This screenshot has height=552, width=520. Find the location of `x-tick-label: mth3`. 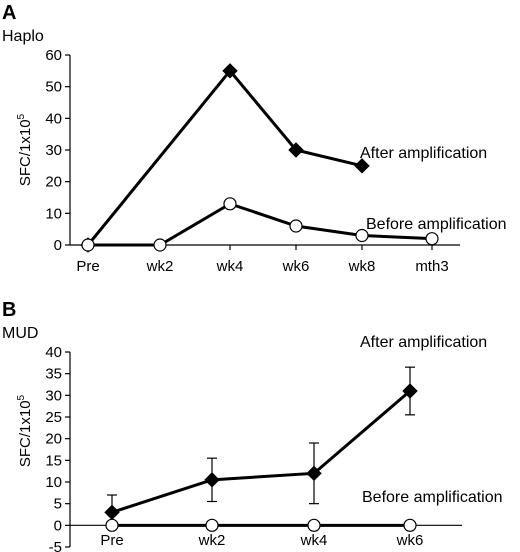

x-tick-label: mth3 is located at coordinates (431, 266).